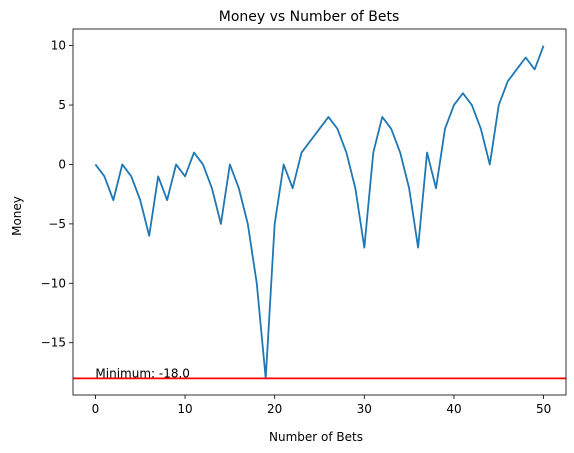 This screenshot has width=574, height=453. What do you see at coordinates (62, 164) in the screenshot?
I see `y-tick-label: 0` at bounding box center [62, 164].